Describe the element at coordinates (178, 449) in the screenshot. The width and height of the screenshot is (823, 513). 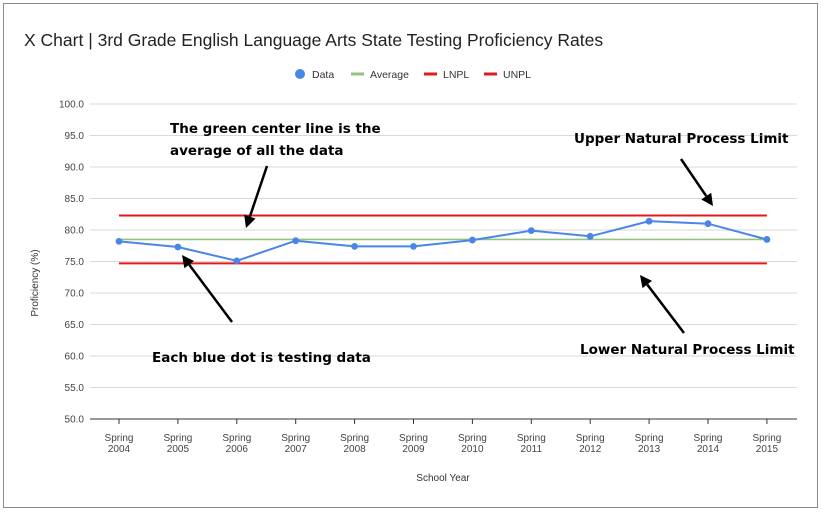
I see `x-tick-label: 2005` at that location.